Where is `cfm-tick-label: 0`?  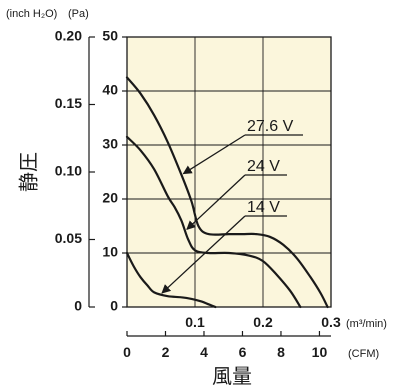
cfm-tick-label: 0 is located at coordinates (127, 352).